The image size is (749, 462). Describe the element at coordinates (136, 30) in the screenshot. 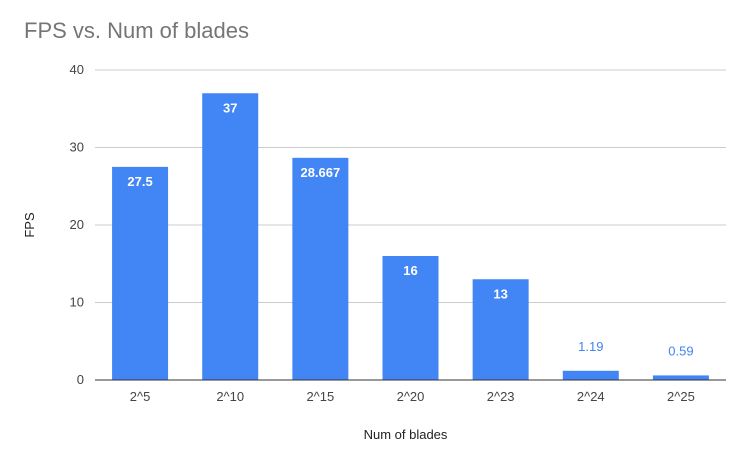

I see `chart-title: FPS vs. Num of blades` at that location.